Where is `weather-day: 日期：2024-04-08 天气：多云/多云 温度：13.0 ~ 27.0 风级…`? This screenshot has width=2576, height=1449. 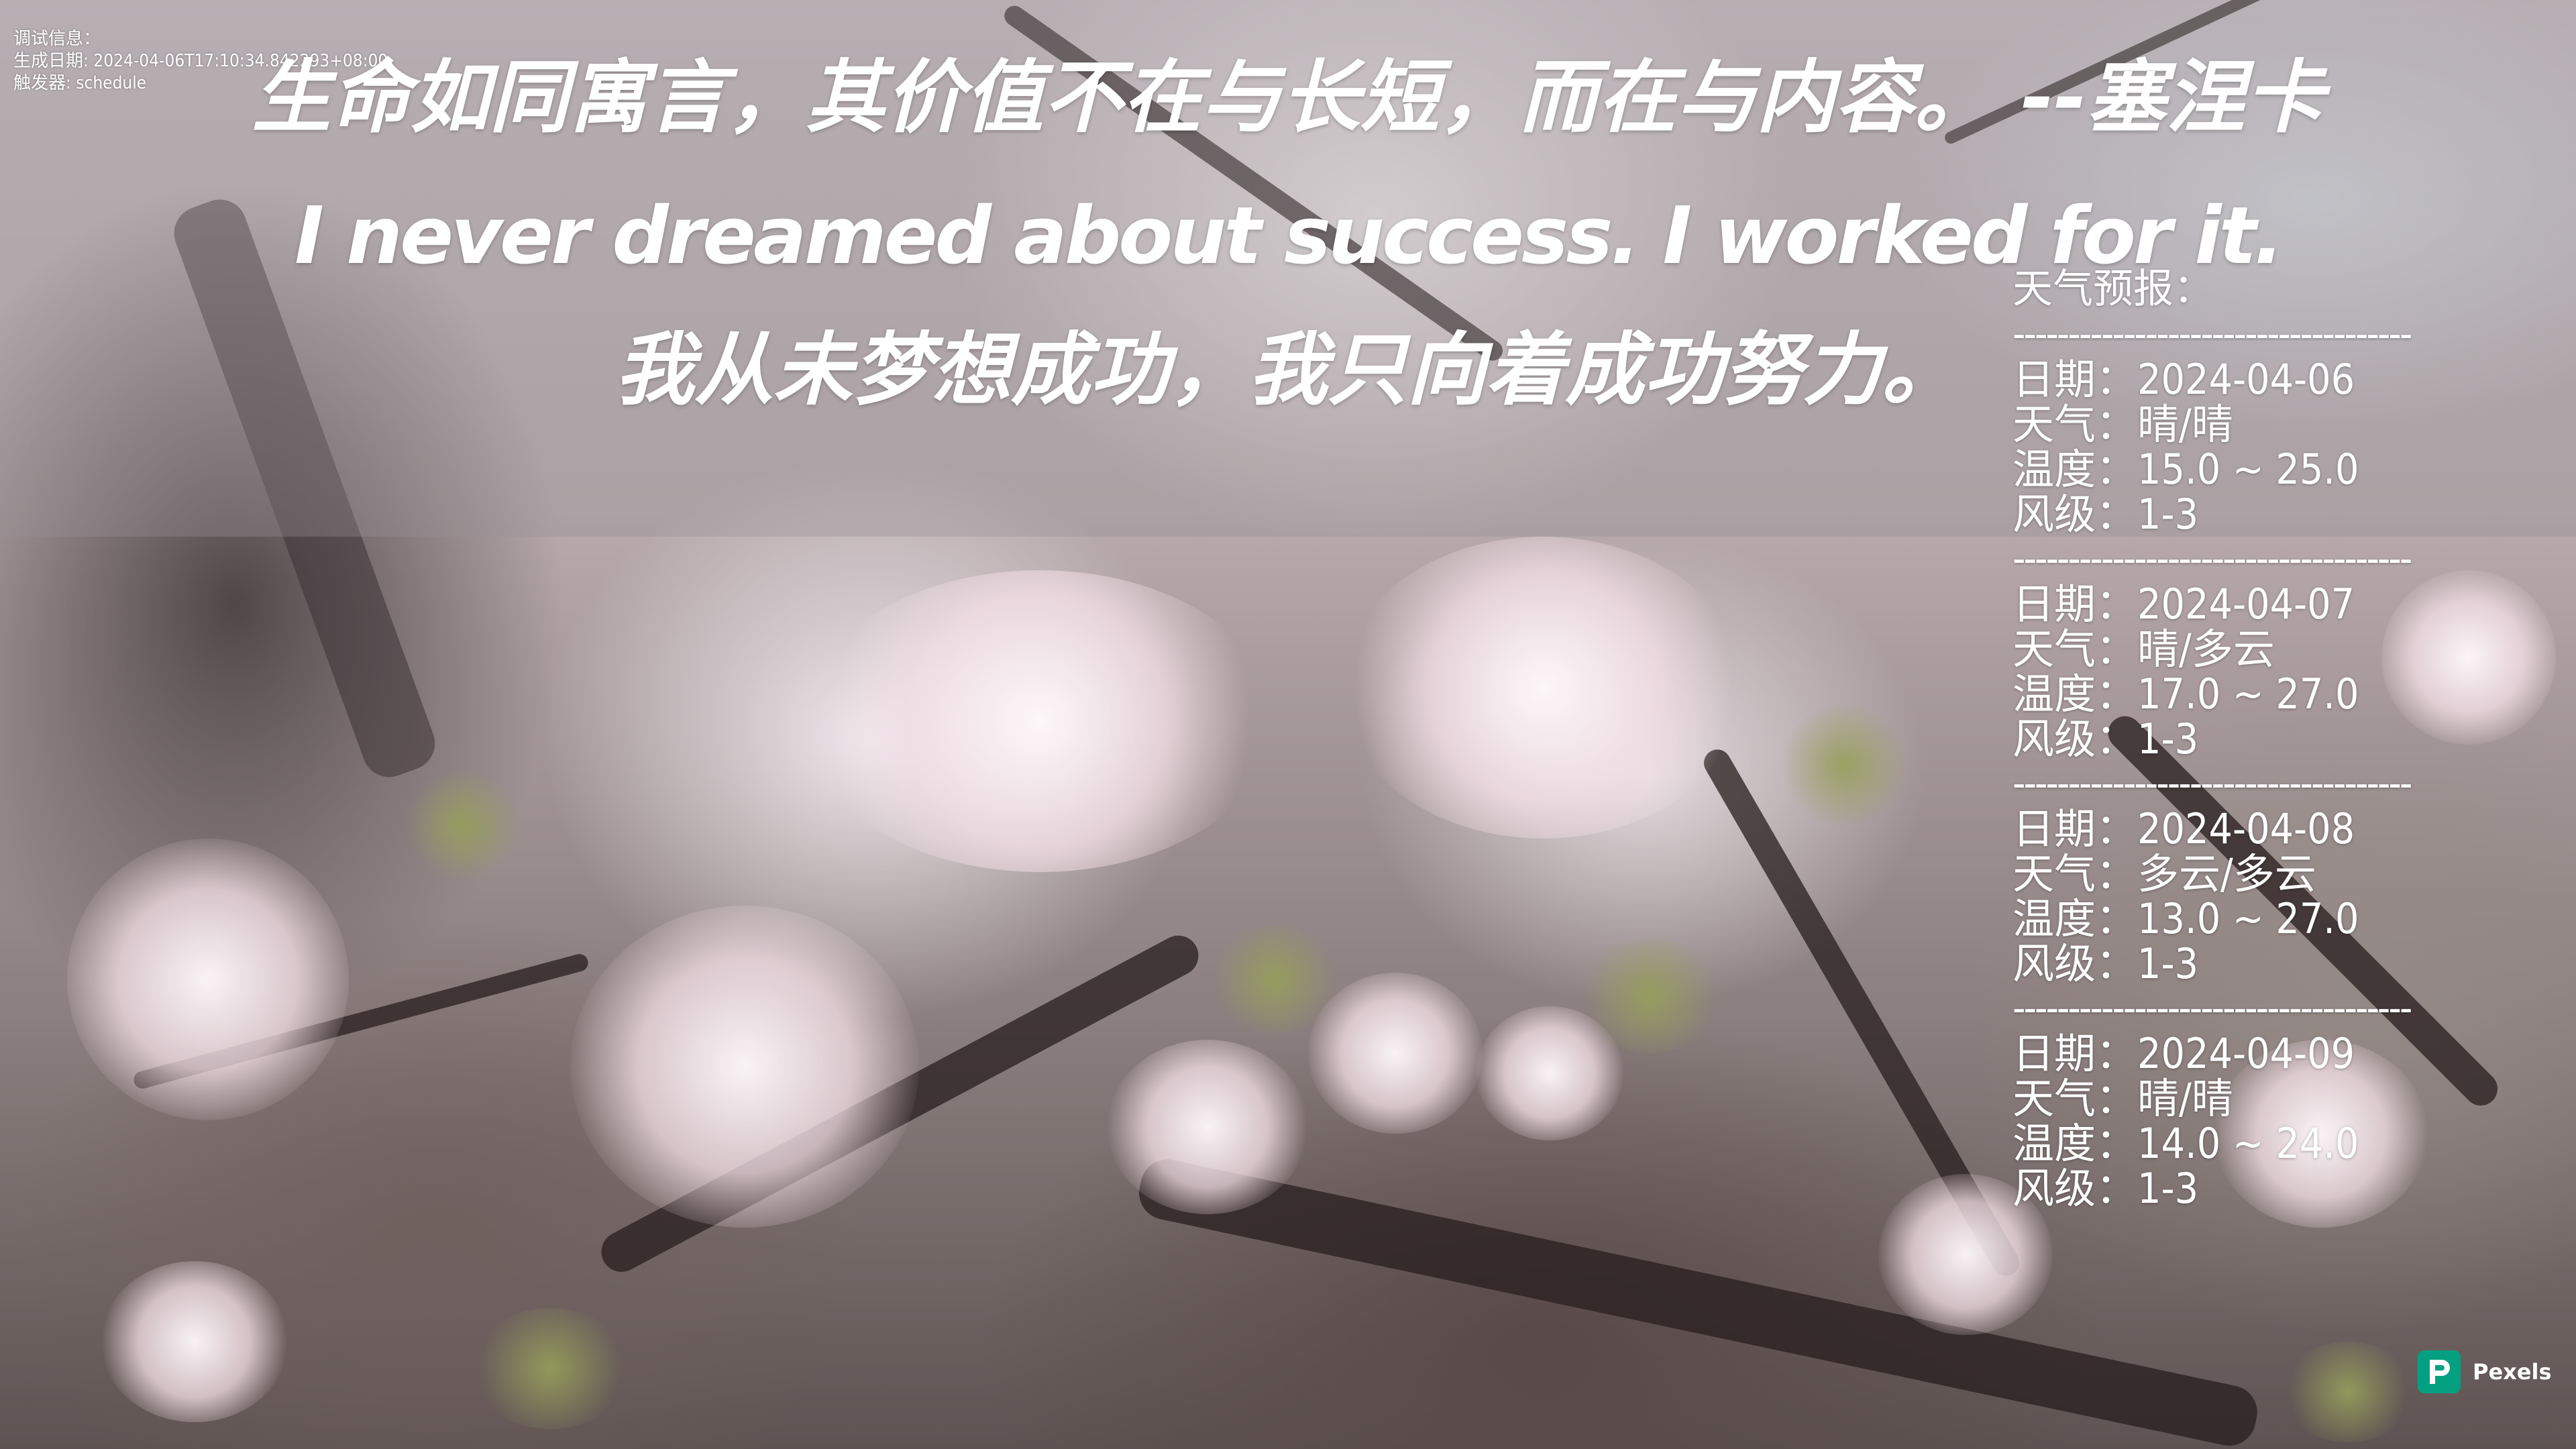
weather-day: 日期：2024-04-08 天气：多云/多云 温度：13.0 ~ 27.0 风级… is located at coordinates (2227, 896).